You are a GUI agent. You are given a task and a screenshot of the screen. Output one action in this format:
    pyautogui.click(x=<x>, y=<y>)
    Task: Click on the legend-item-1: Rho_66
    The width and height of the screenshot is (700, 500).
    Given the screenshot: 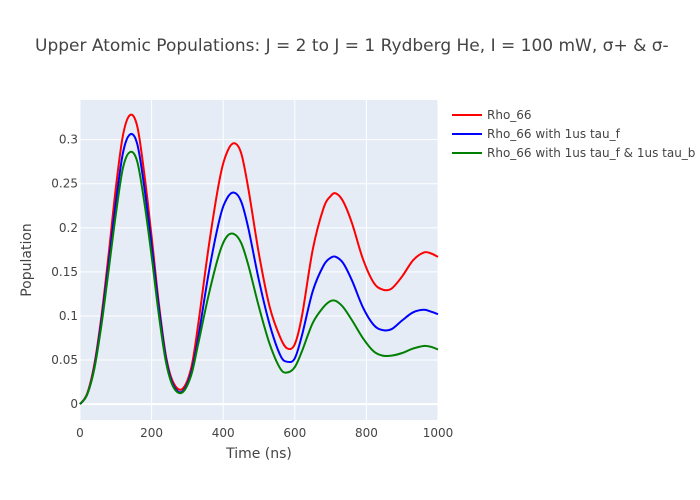 What is the action you would take?
    pyautogui.click(x=492, y=115)
    